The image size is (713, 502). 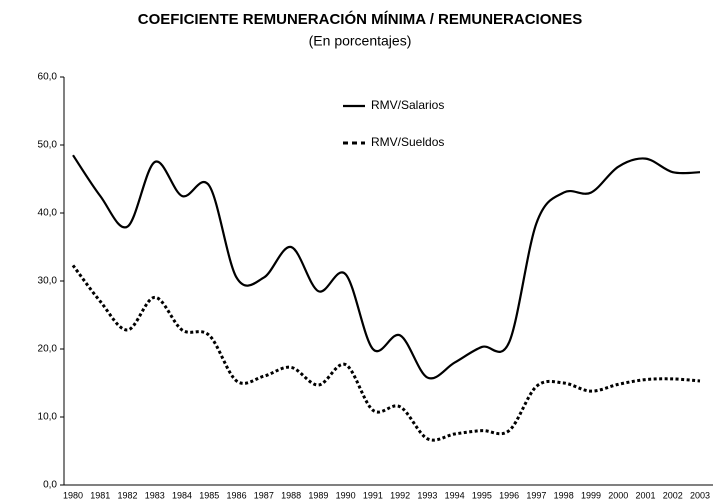 I want to click on x-tick-label: 1996, so click(x=509, y=495).